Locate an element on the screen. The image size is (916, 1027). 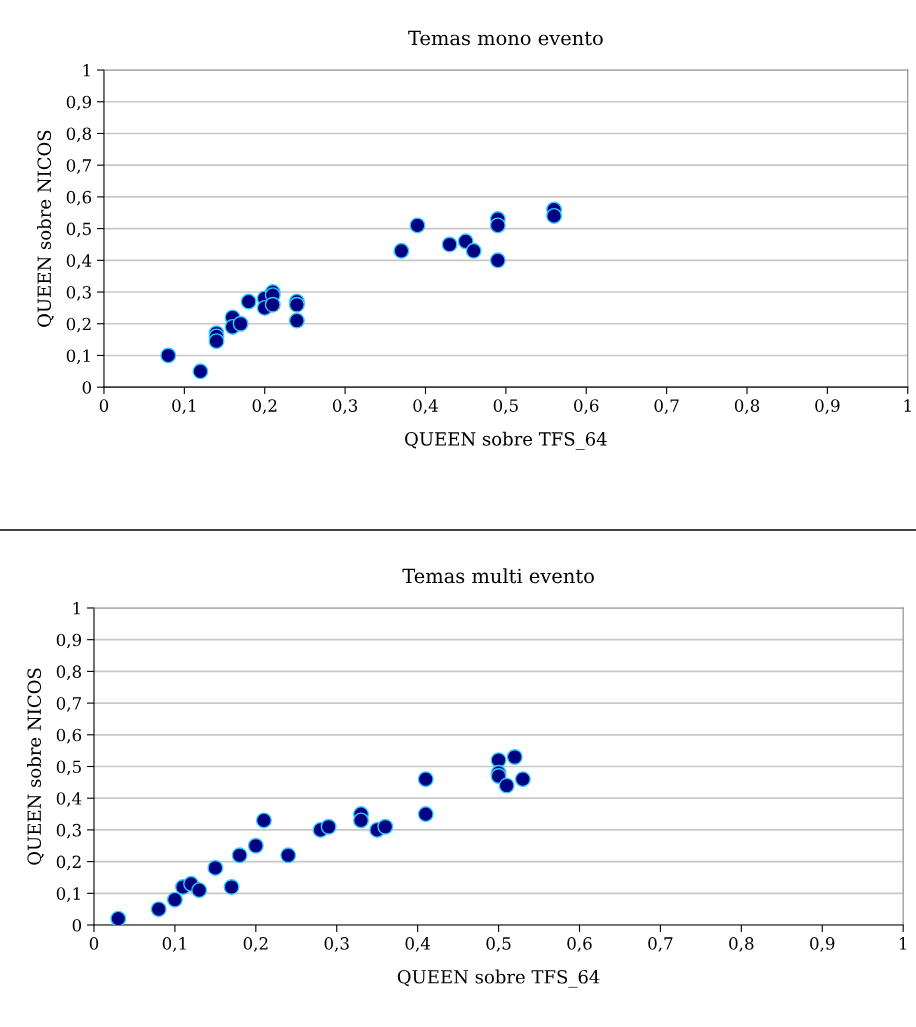
chart-title: Temas multi evento is located at coordinates (498, 576).